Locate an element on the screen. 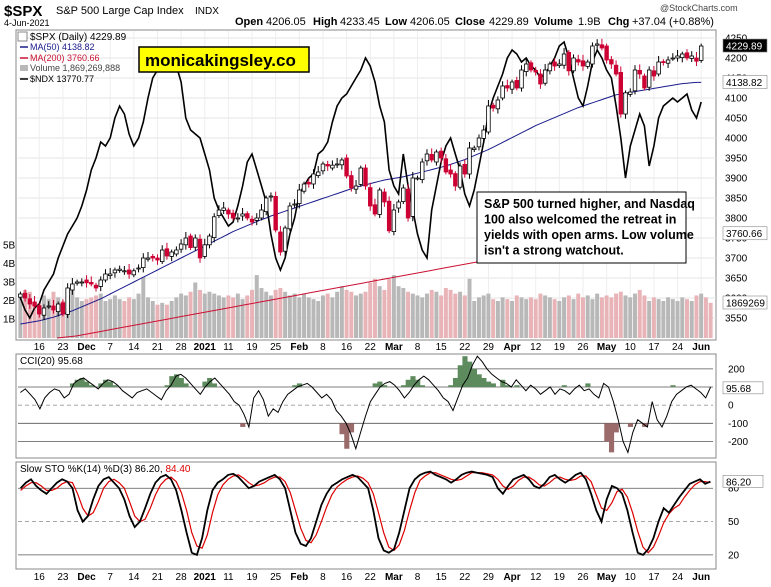 This screenshot has width=771, height=587. x-tick-label: 12 is located at coordinates (536, 347).